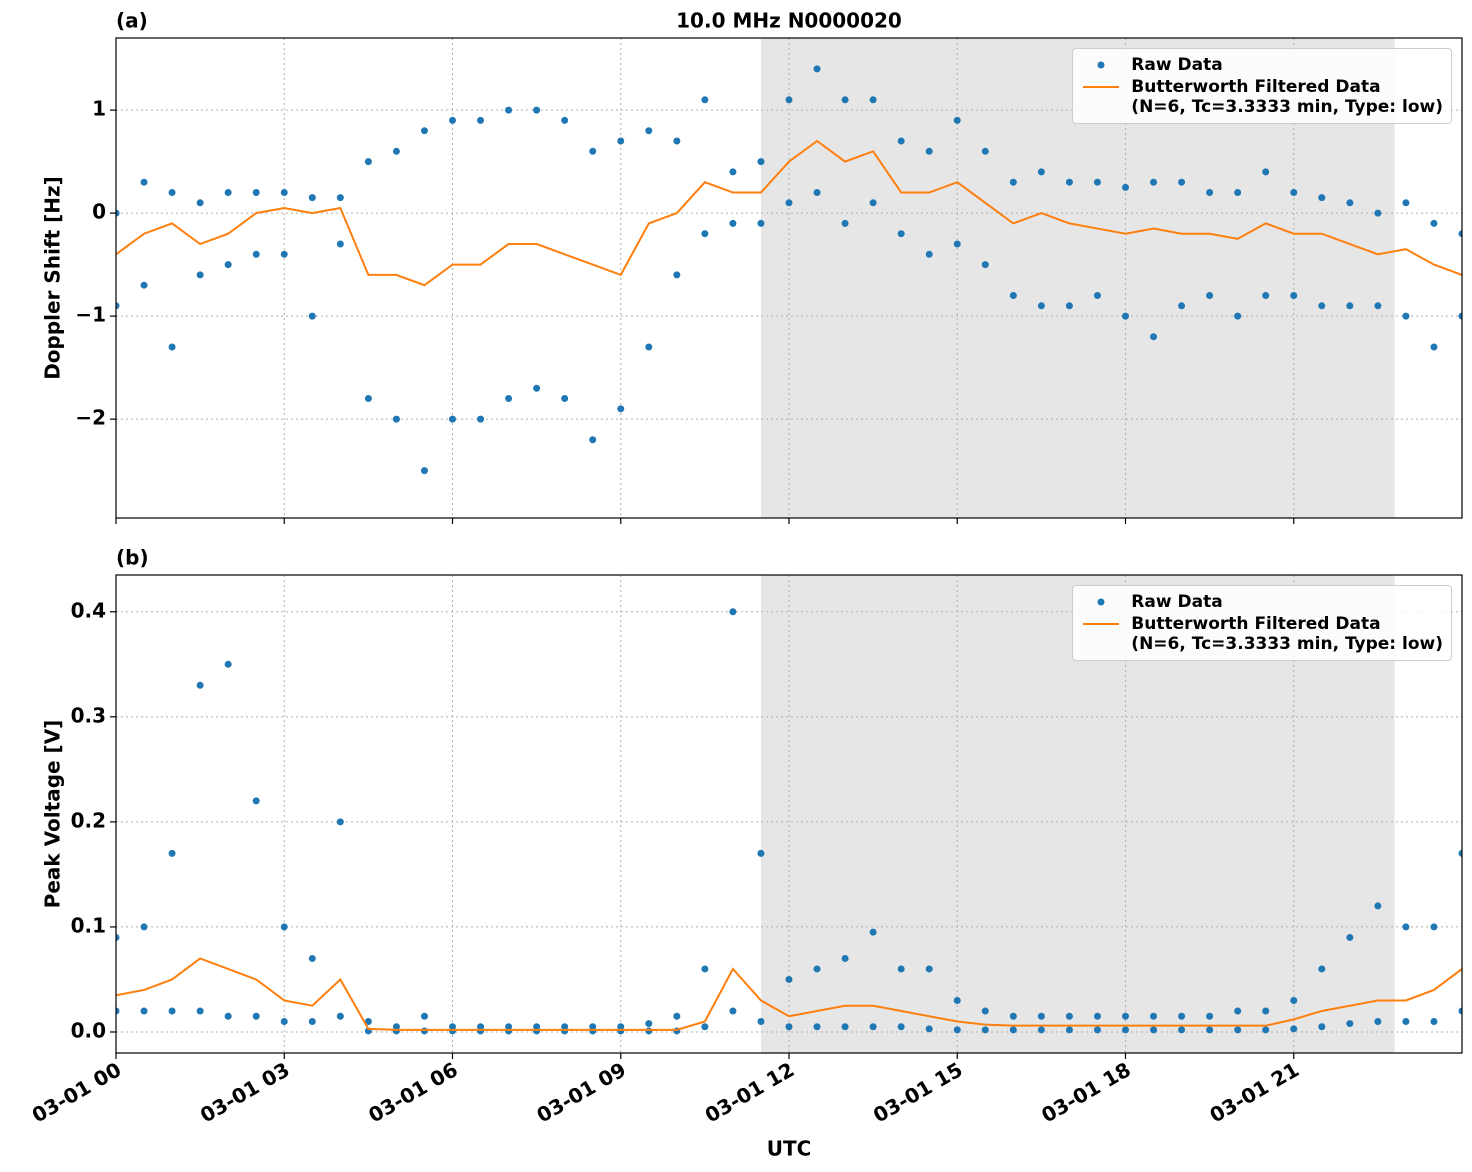  Describe the element at coordinates (789, 994) in the screenshot. I see `filtered-line` at that location.